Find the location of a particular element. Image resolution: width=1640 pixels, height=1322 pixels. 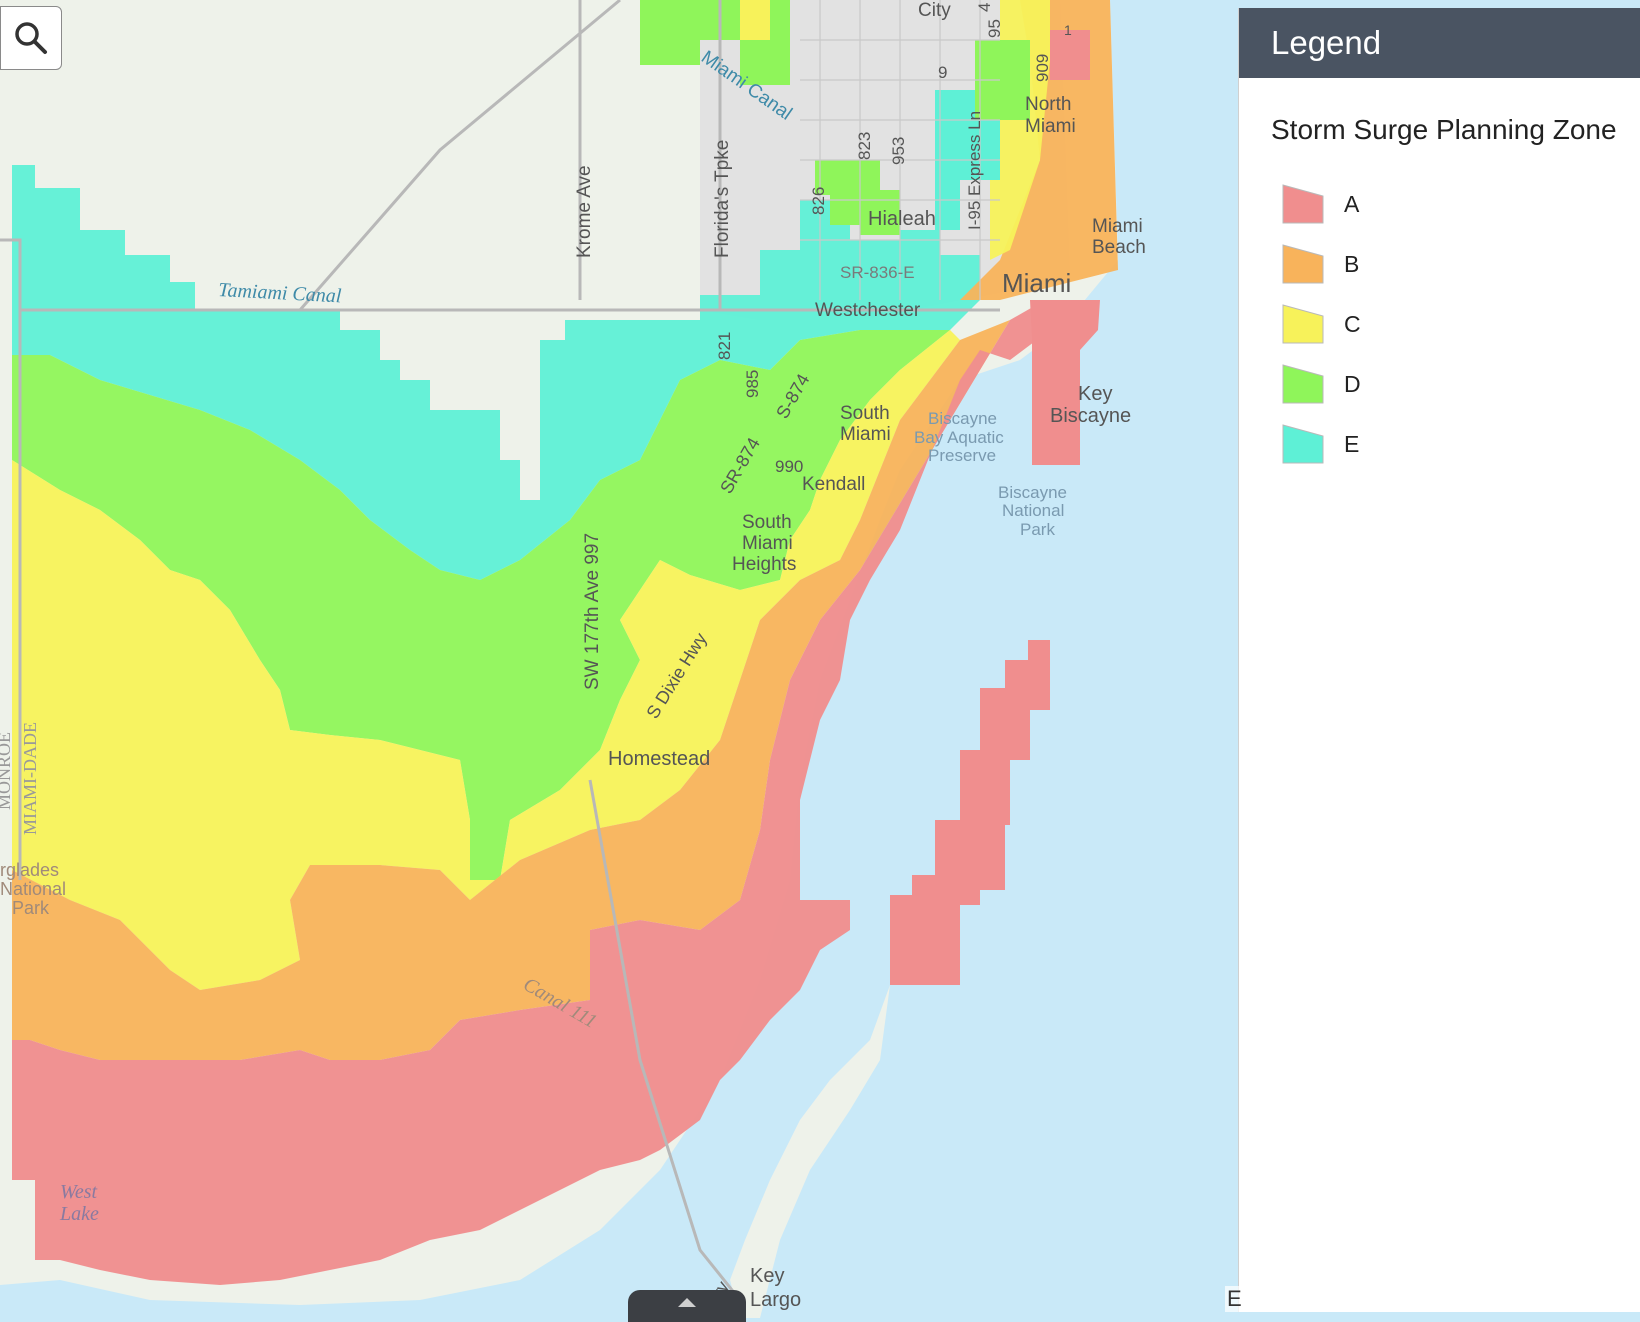

label-everglades-1: rglades is located at coordinates (29, 870).